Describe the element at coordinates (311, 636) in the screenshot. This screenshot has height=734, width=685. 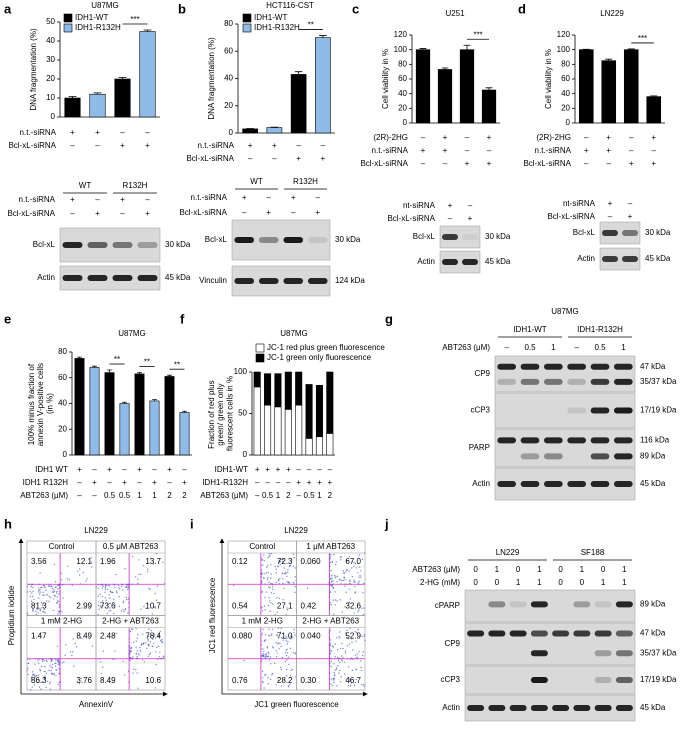
I see `quadrant-value: 0.040` at that location.